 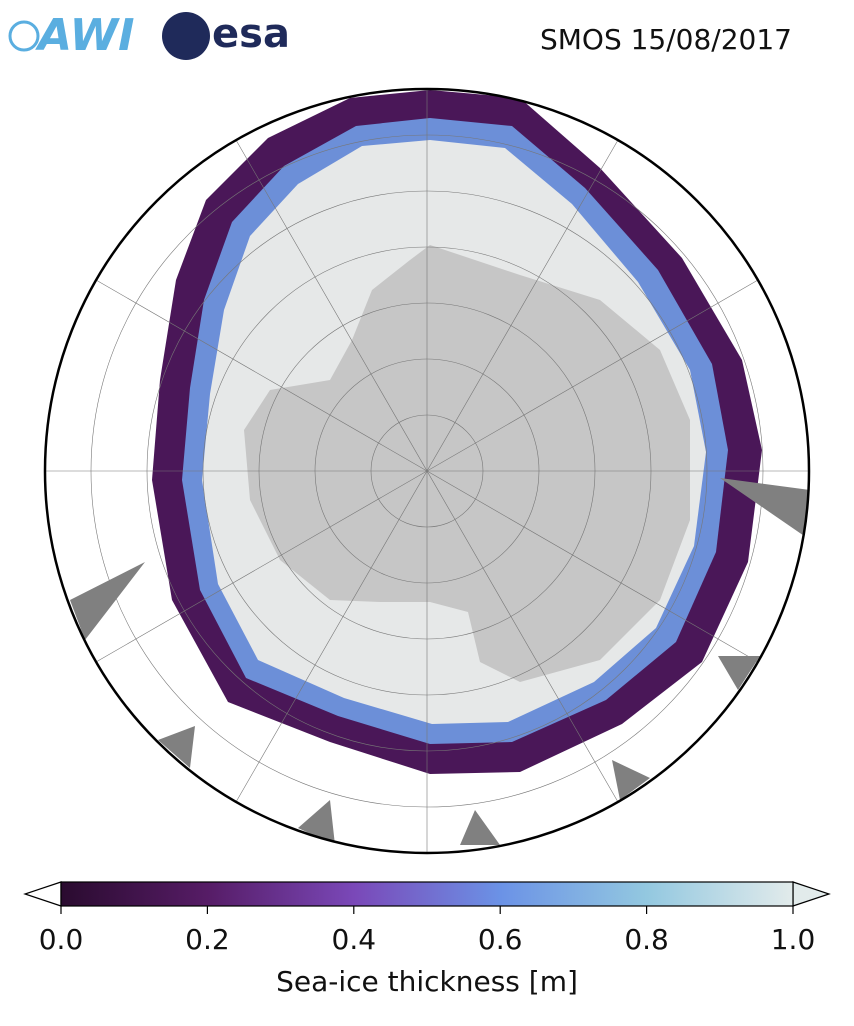 I want to click on colorbar-extend-high, so click(x=811, y=894).